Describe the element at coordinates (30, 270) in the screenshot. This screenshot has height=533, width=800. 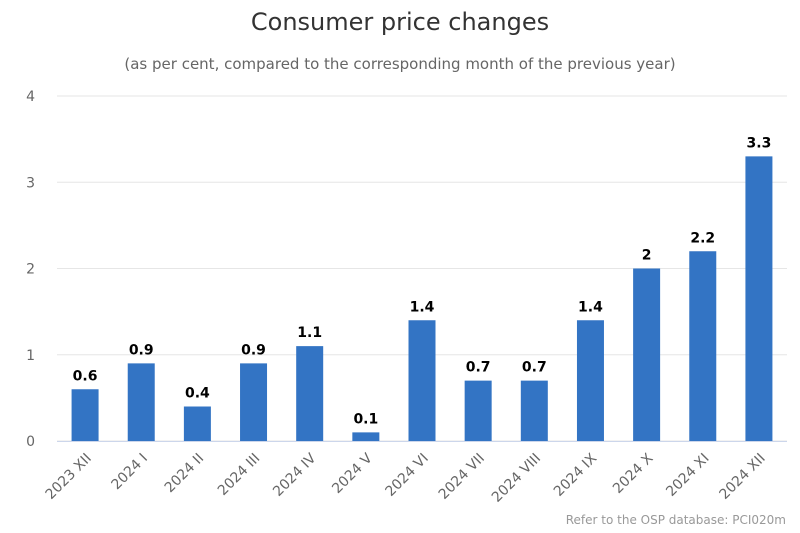
I see `y-tick-label: 2` at that location.